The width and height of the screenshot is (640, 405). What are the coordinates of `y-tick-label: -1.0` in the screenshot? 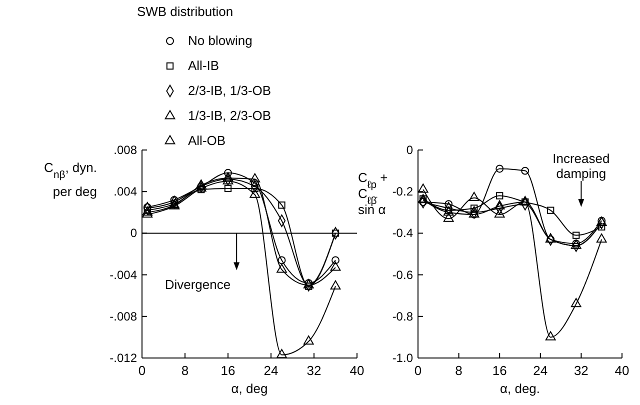 It's located at (403, 358).